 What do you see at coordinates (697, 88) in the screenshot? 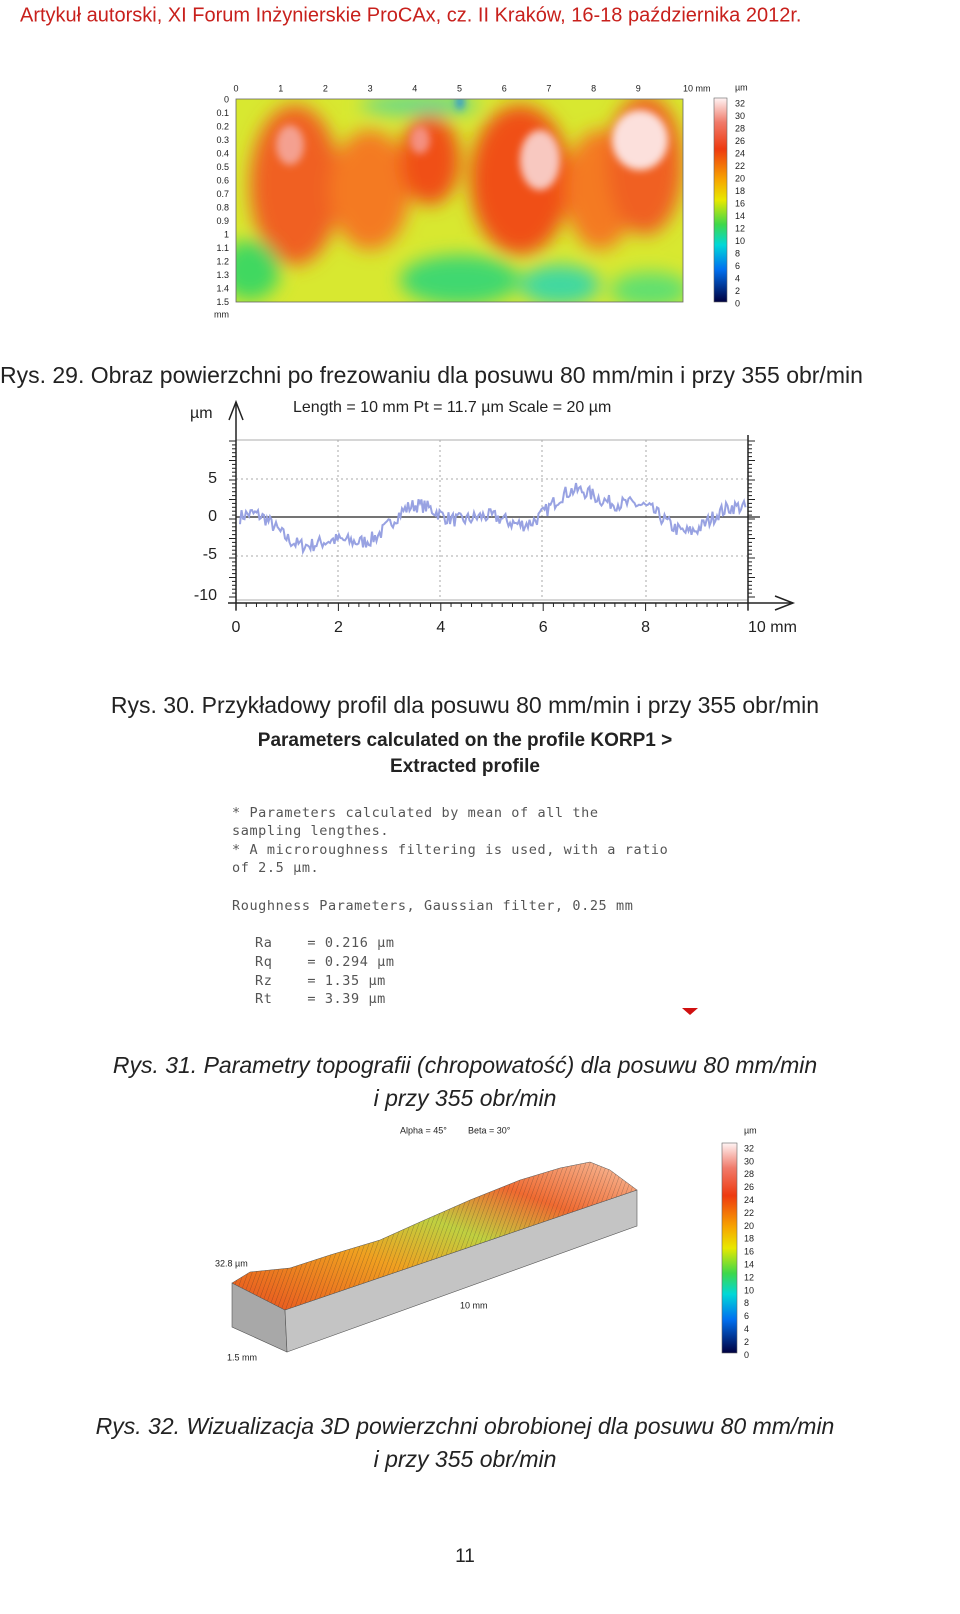
I see `x-tick-label: 10 mm` at bounding box center [697, 88].